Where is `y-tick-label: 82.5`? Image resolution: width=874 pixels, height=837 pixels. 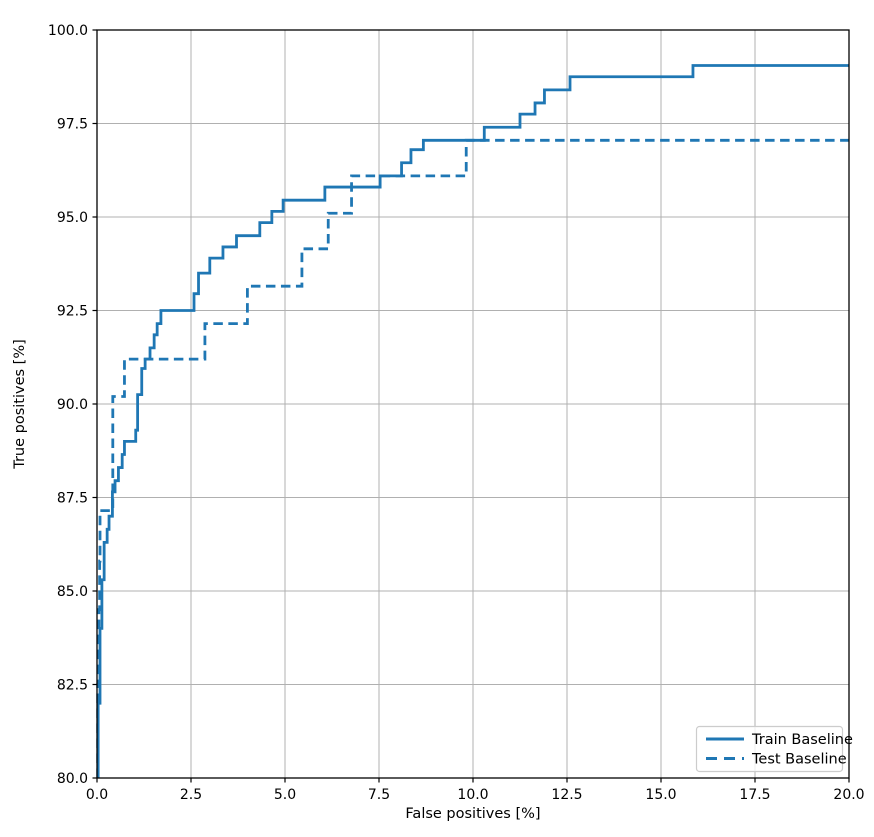 y-tick-label: 82.5 is located at coordinates (72, 686).